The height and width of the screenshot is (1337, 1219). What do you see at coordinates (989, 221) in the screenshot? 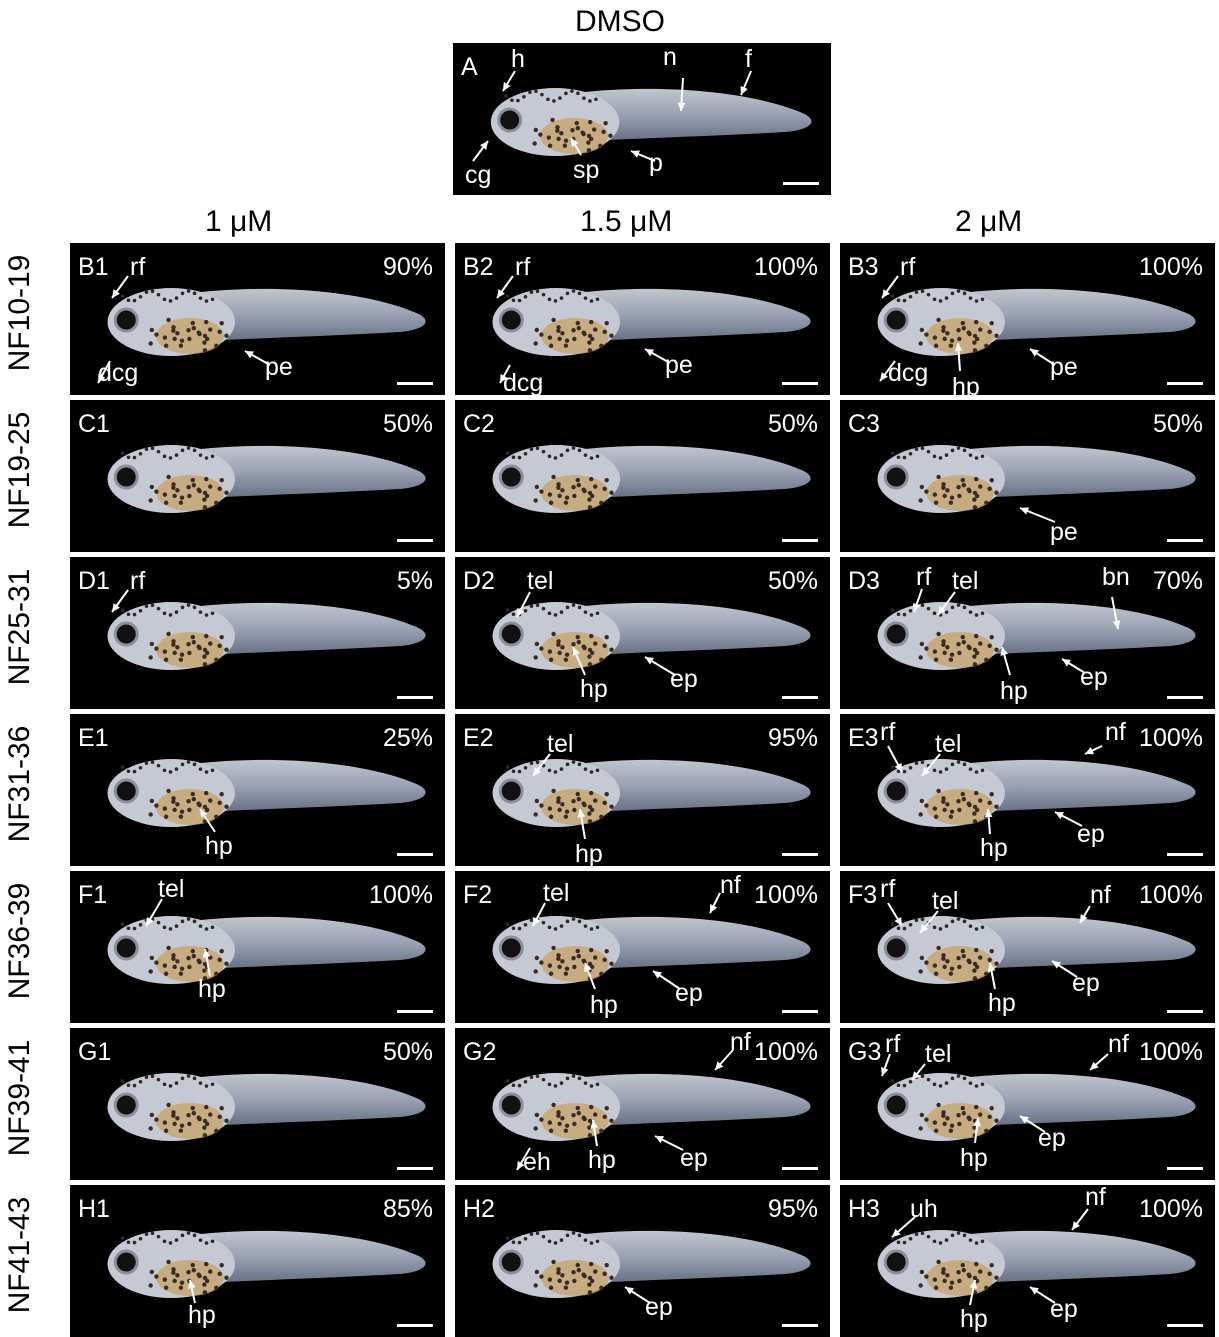
I see `column-header-3: 2 μM` at bounding box center [989, 221].